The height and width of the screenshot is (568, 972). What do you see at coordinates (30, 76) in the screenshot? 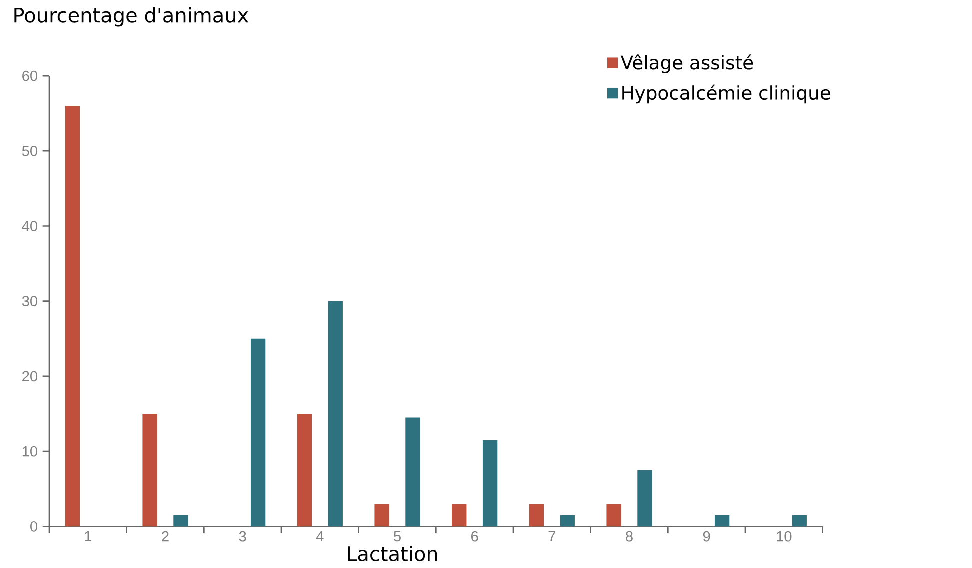
I see `y-tick-label: 60` at bounding box center [30, 76].